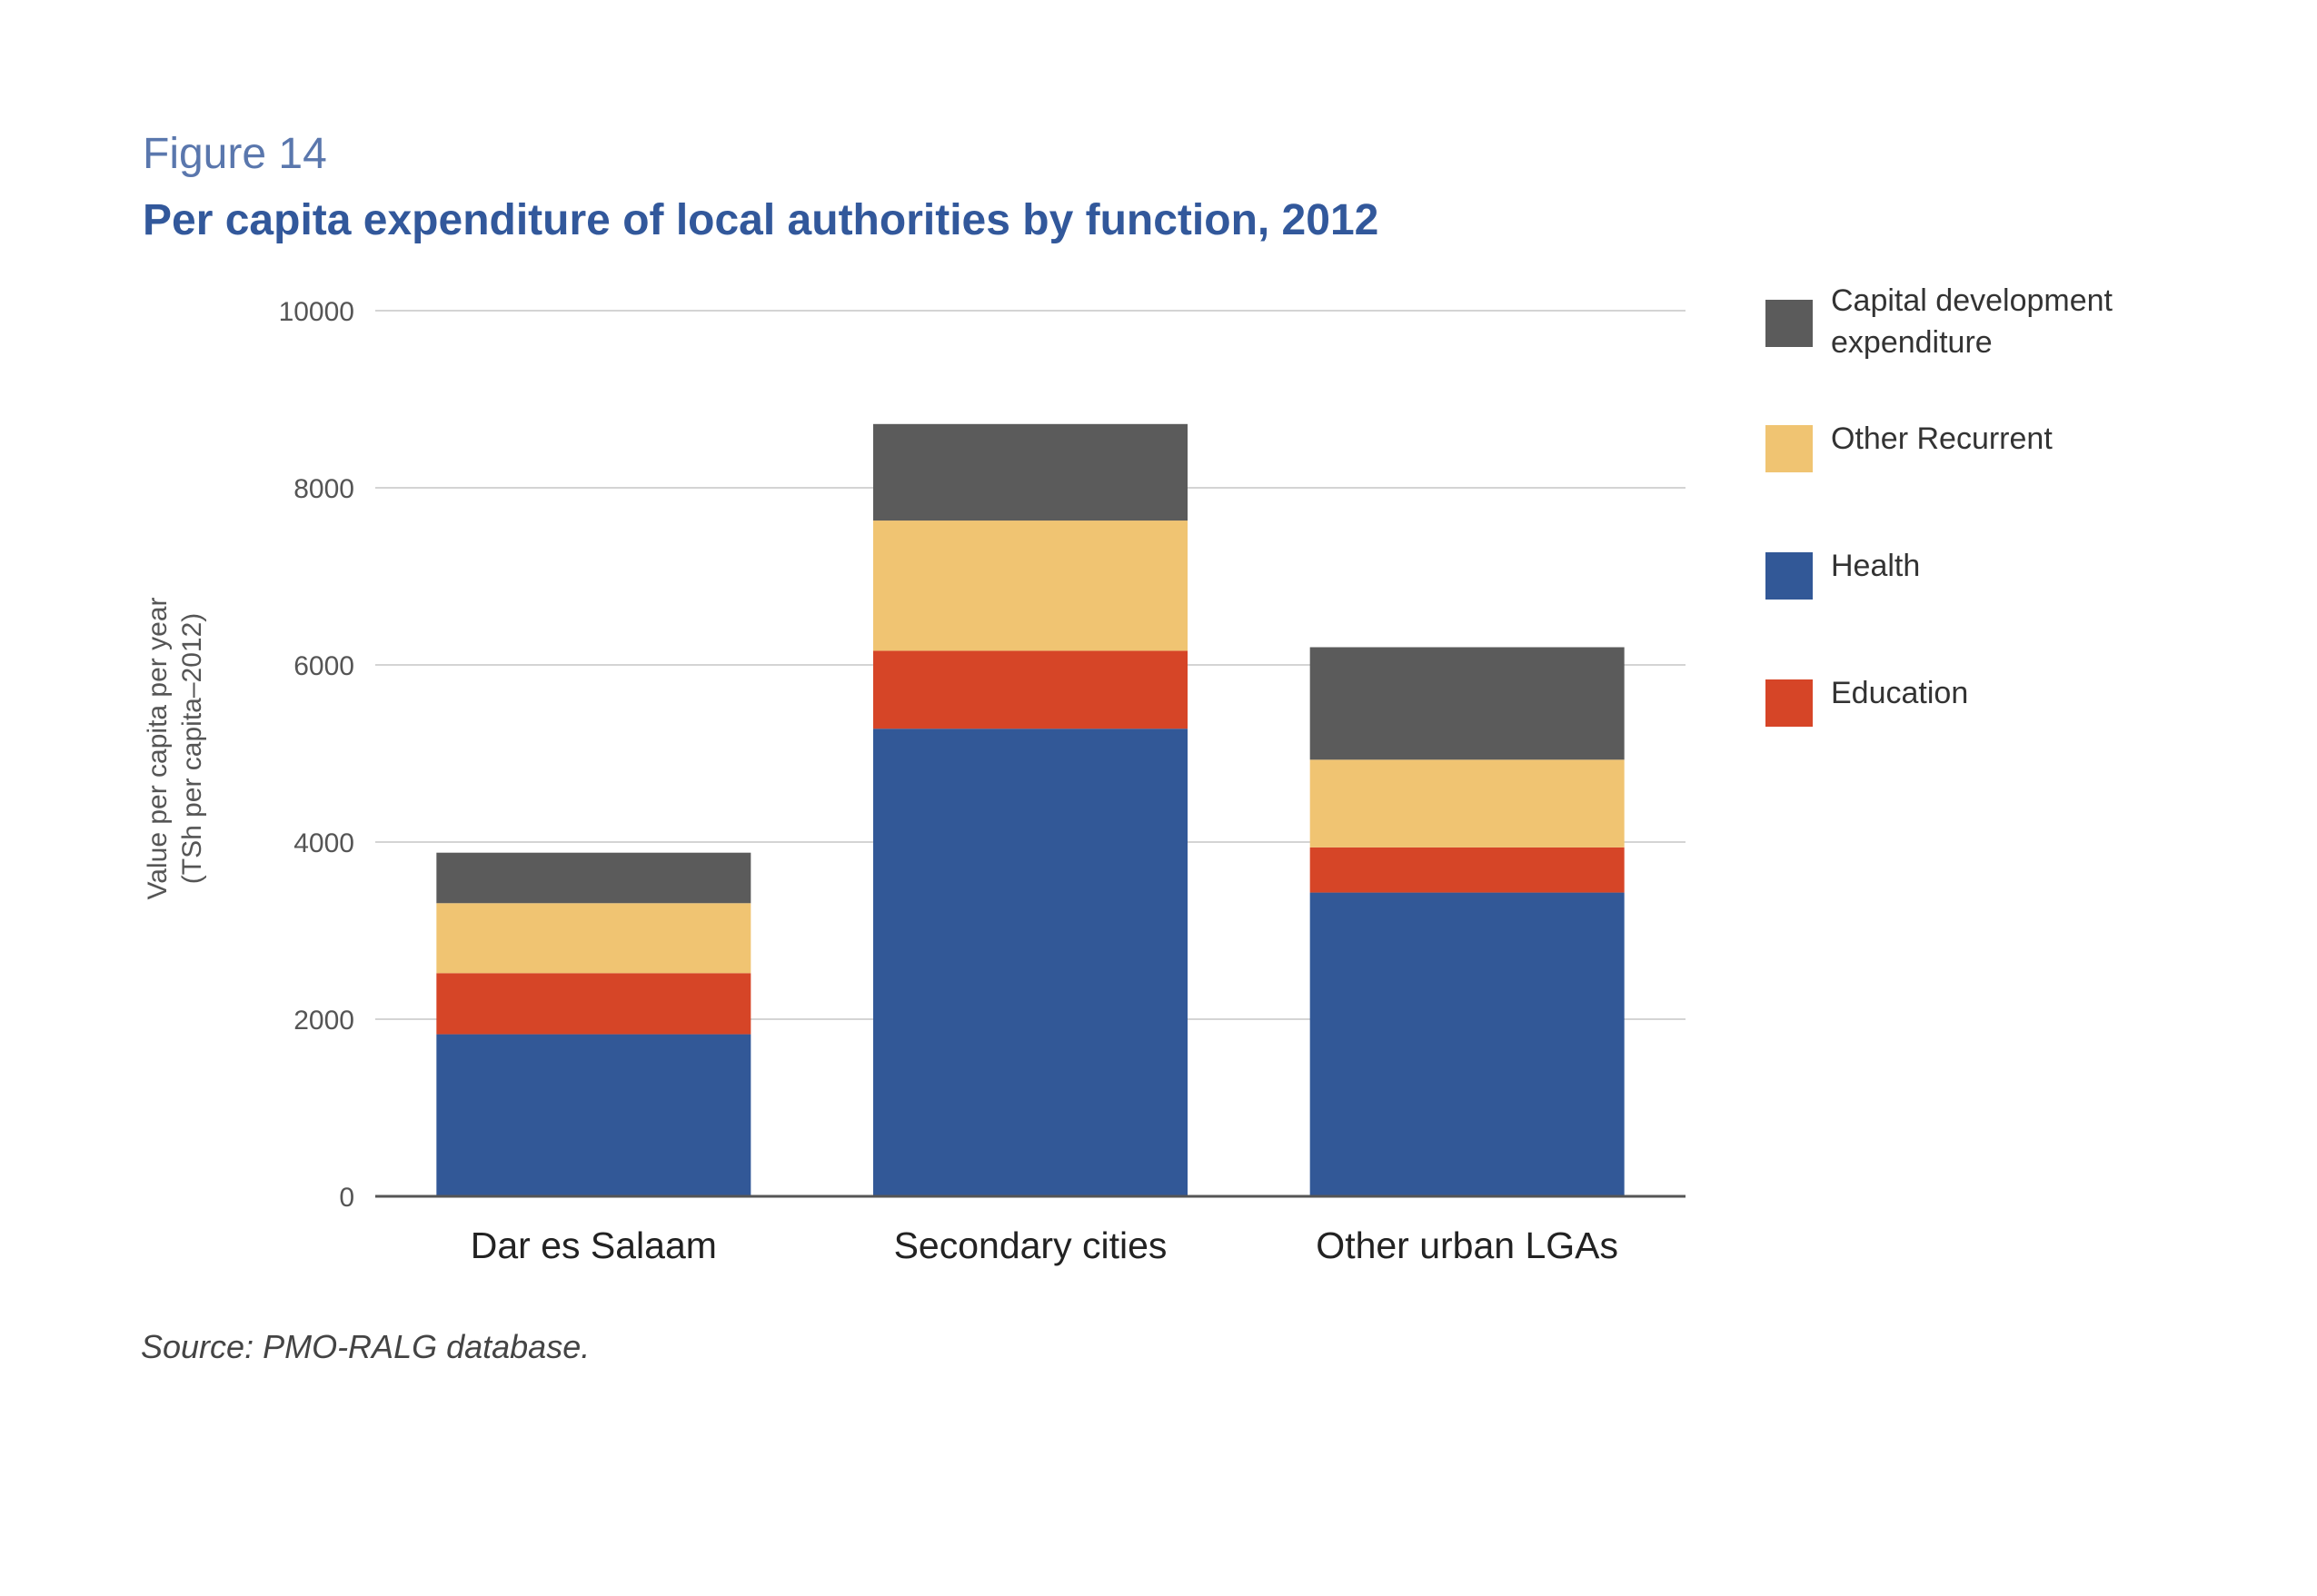  I want to click on figure-label: Figure 14, so click(235, 154).